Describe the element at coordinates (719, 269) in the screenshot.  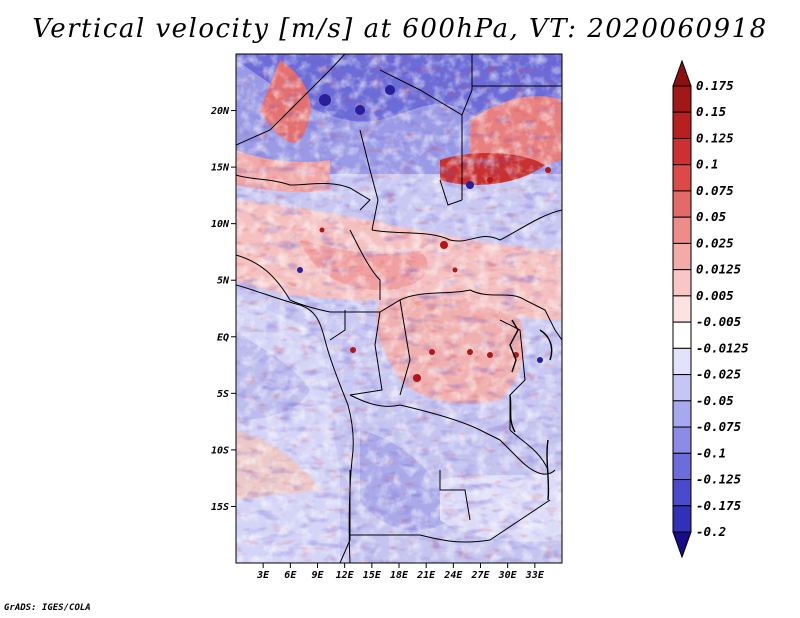
I see `colorbar-label: 0.0125` at that location.